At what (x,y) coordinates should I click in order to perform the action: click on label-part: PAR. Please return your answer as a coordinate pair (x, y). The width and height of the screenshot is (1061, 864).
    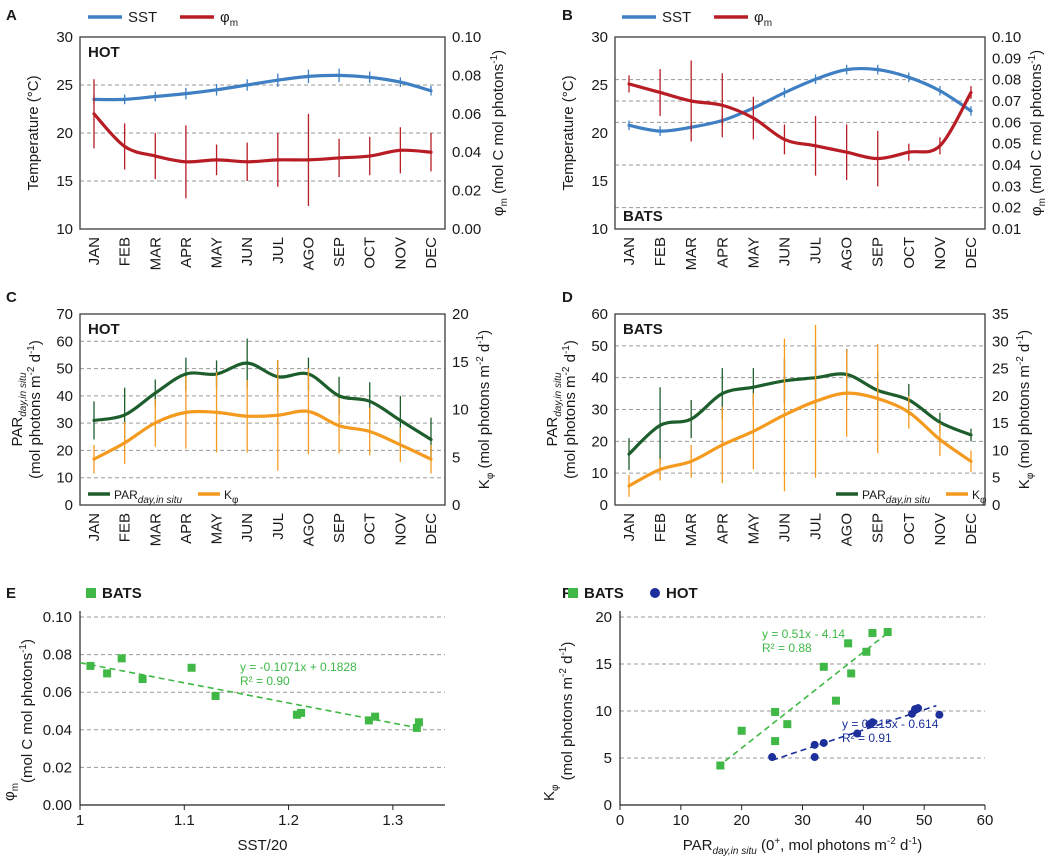
    Looking at the image, I should click on (698, 845).